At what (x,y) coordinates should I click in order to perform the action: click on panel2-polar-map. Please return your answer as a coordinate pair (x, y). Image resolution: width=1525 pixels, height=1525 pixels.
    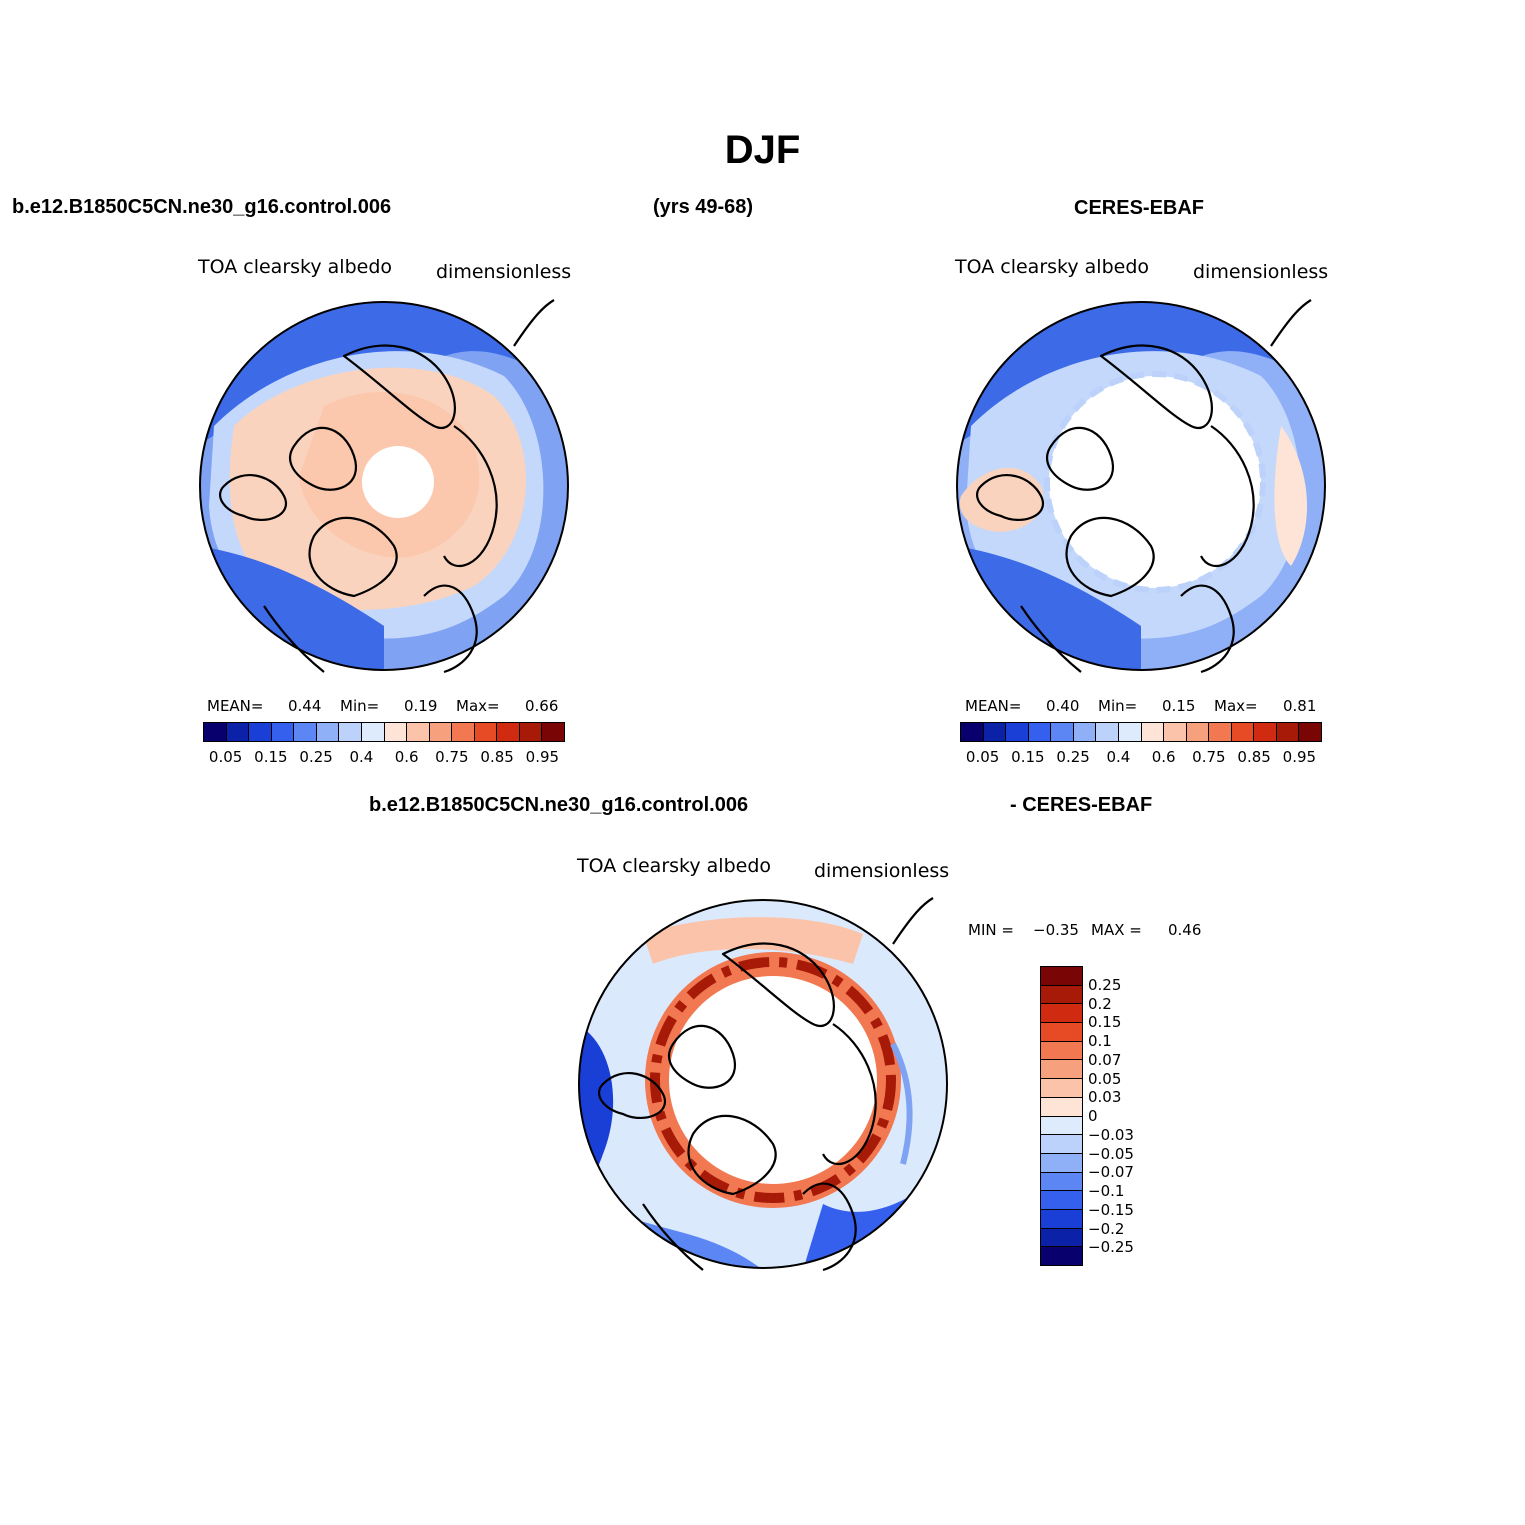
    Looking at the image, I should click on (1141, 486).